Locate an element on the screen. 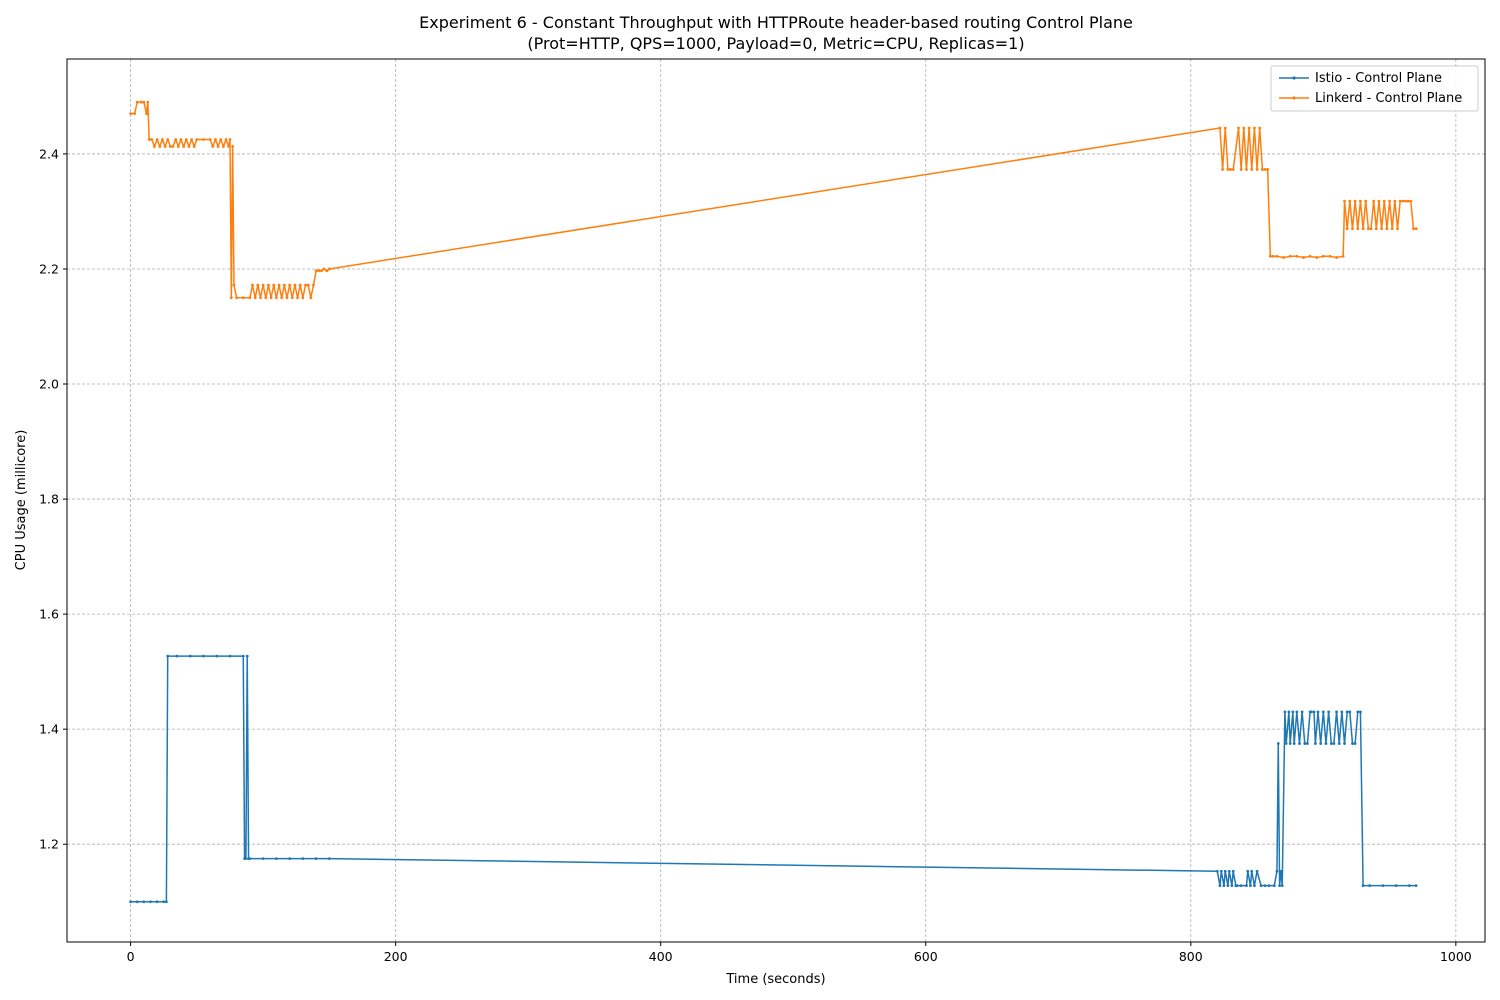  x-tick-label: 1000 is located at coordinates (1456, 956).